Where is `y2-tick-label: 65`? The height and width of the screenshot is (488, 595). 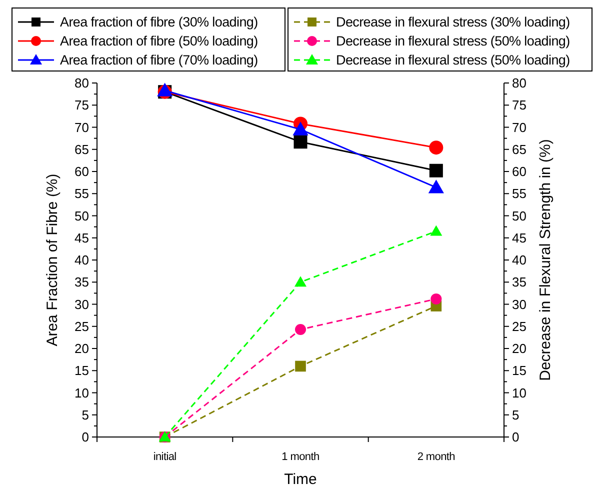
y2-tick-label: 65 is located at coordinates (519, 149).